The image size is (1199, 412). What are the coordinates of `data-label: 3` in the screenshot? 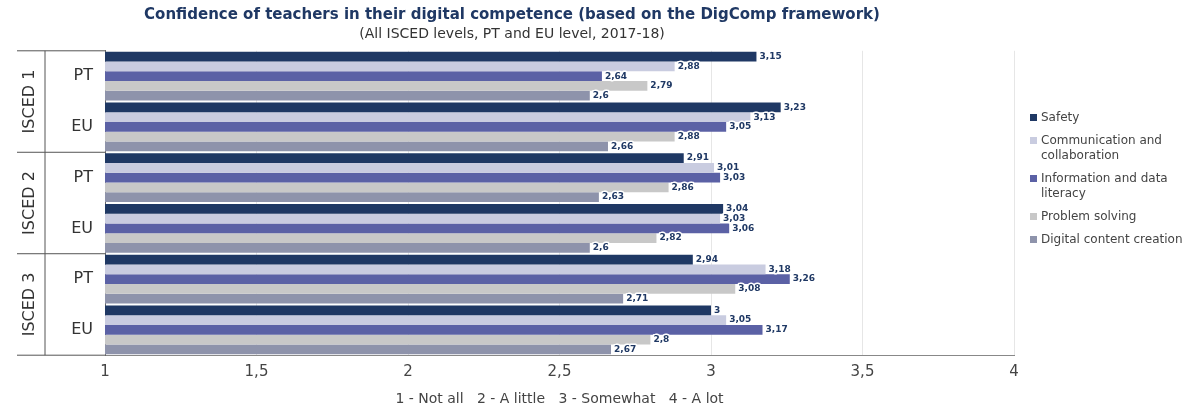 It's located at (717, 309).